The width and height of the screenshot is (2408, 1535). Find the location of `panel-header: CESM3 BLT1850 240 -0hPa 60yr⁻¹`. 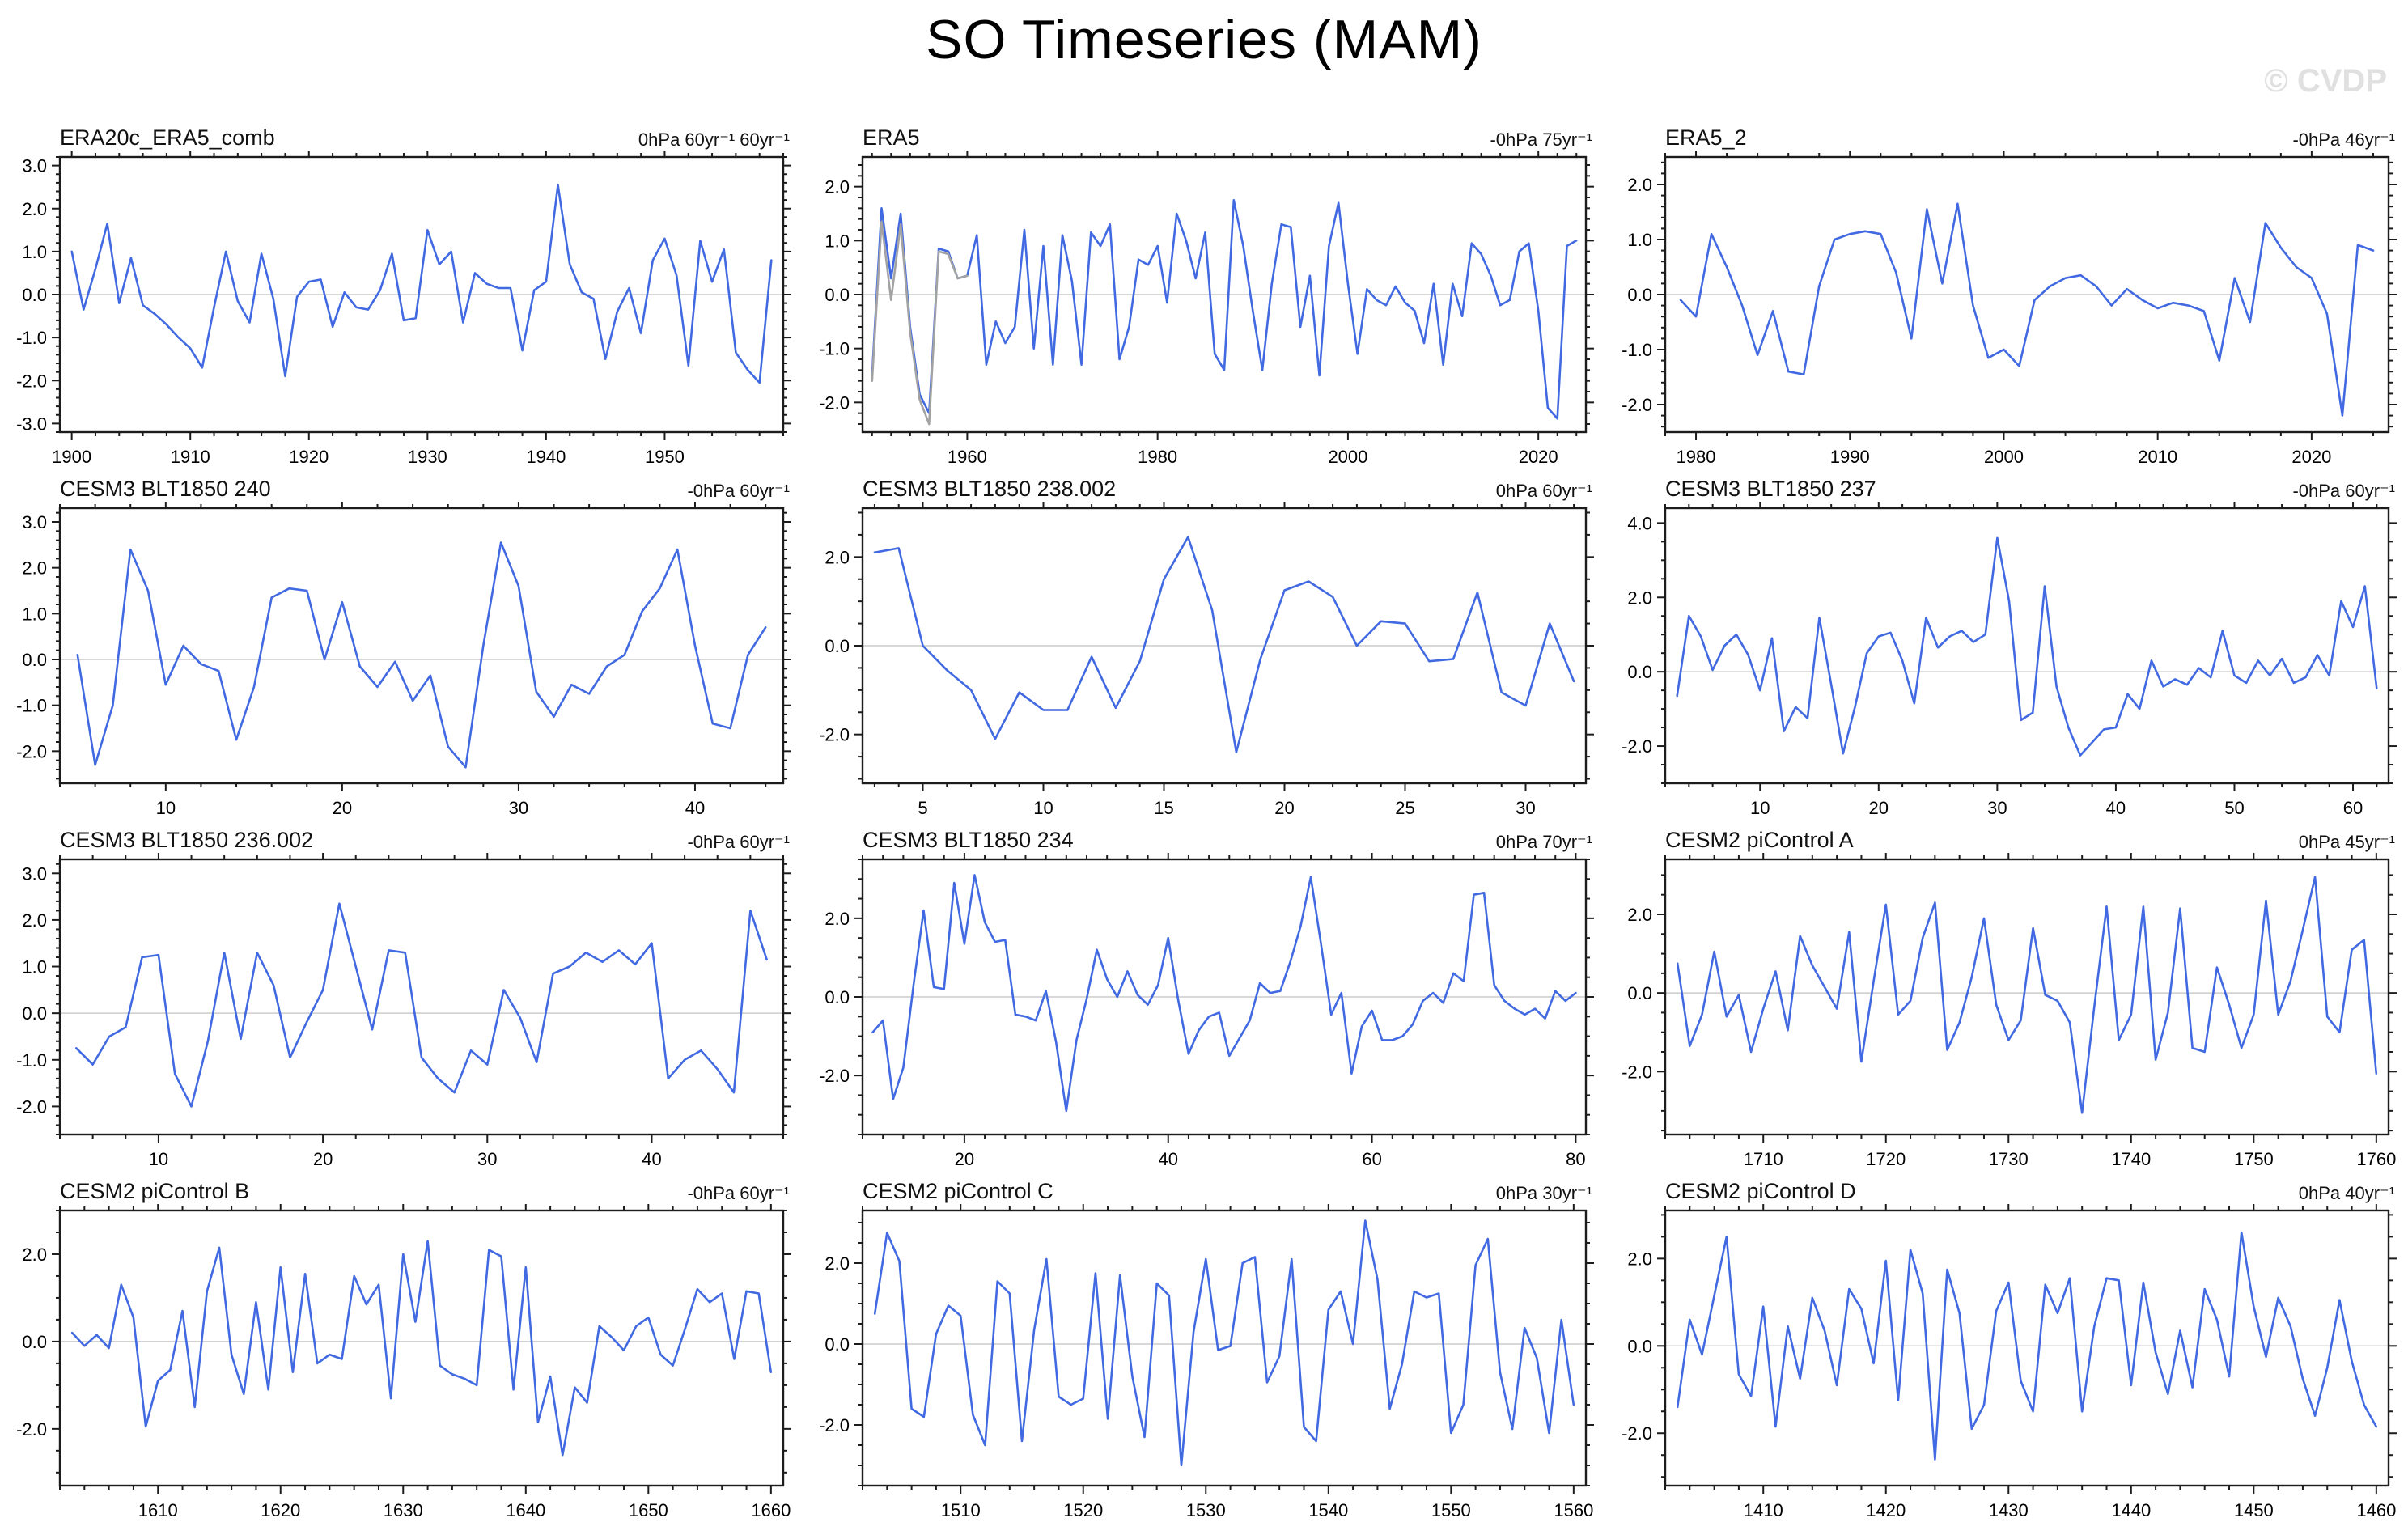

panel-header: CESM3 BLT1850 240 -0hPa 60yr⁻¹ is located at coordinates (405, 487).